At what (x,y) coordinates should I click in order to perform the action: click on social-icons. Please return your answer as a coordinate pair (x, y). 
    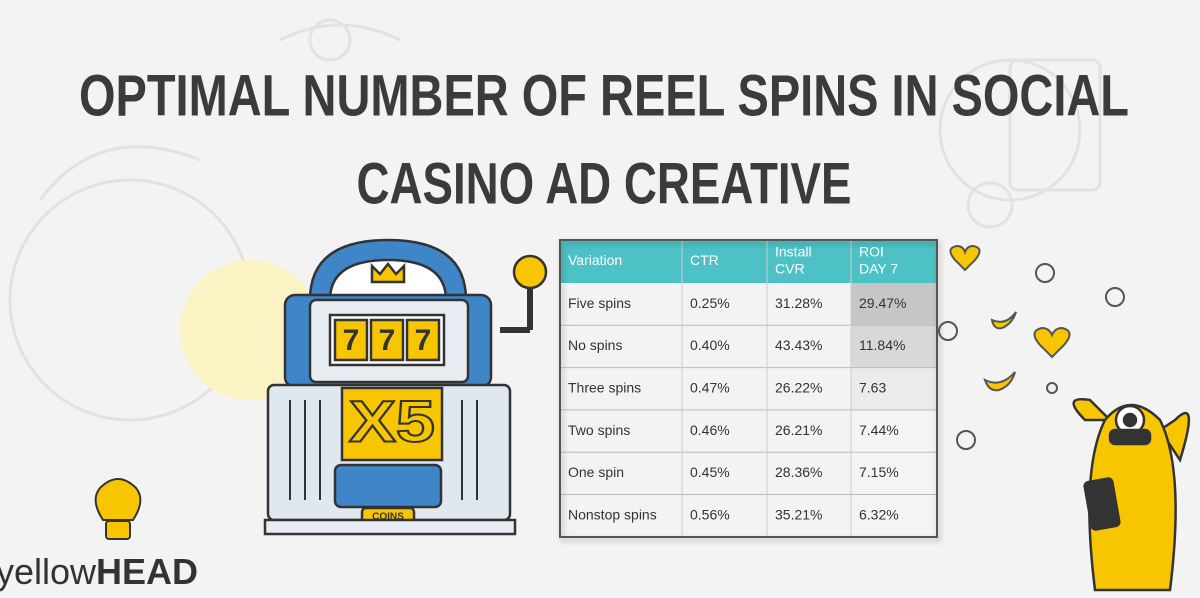
    Looking at the image, I should click on (1031, 347).